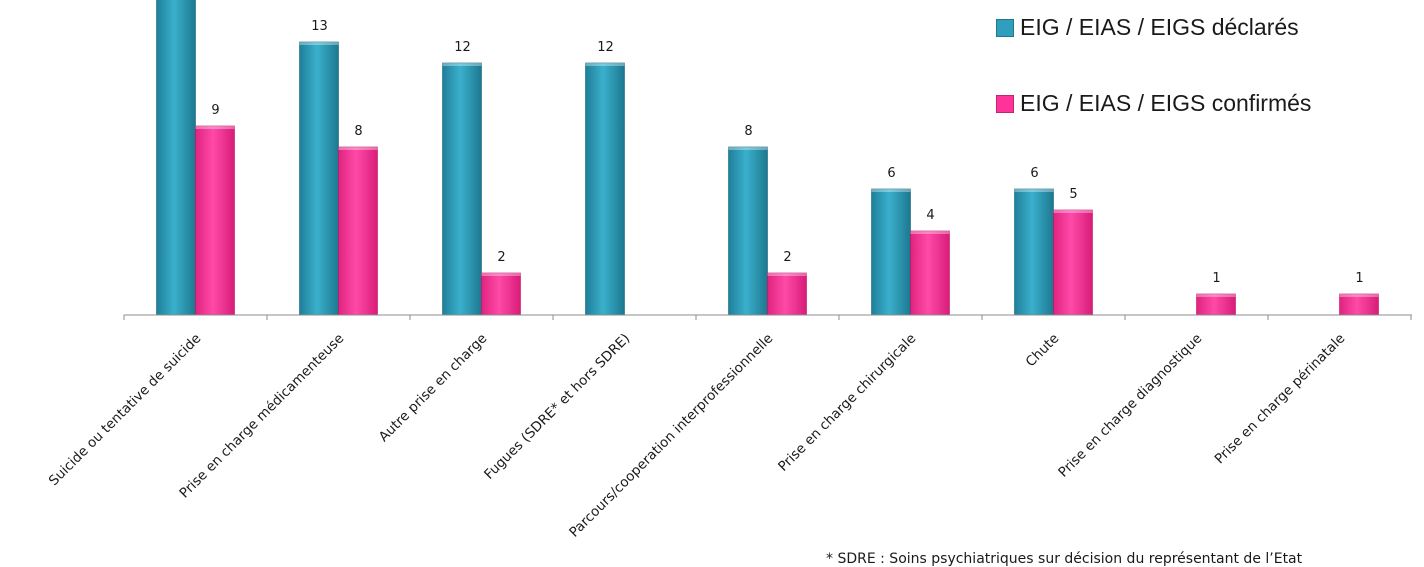 The image size is (1424, 567). What do you see at coordinates (1005, 103) in the screenshot?
I see `legend-swatch-confirmes` at bounding box center [1005, 103].